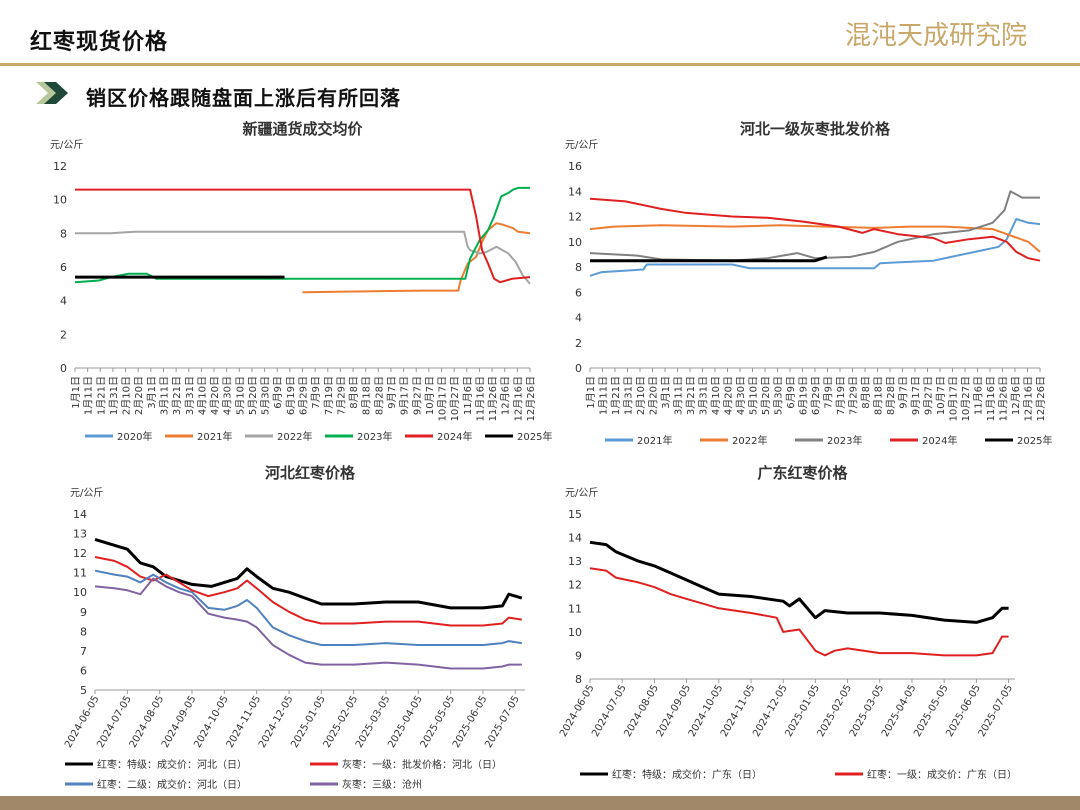 This screenshot has width=1080, height=810. I want to click on x-tick-label: 8月8日, so click(354, 392).